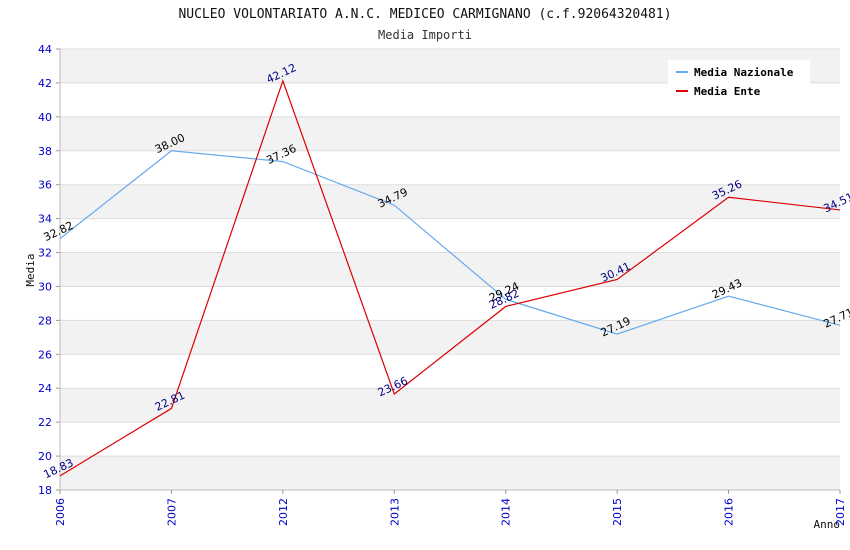  I want to click on y-tick-label: 32, so click(45, 253).